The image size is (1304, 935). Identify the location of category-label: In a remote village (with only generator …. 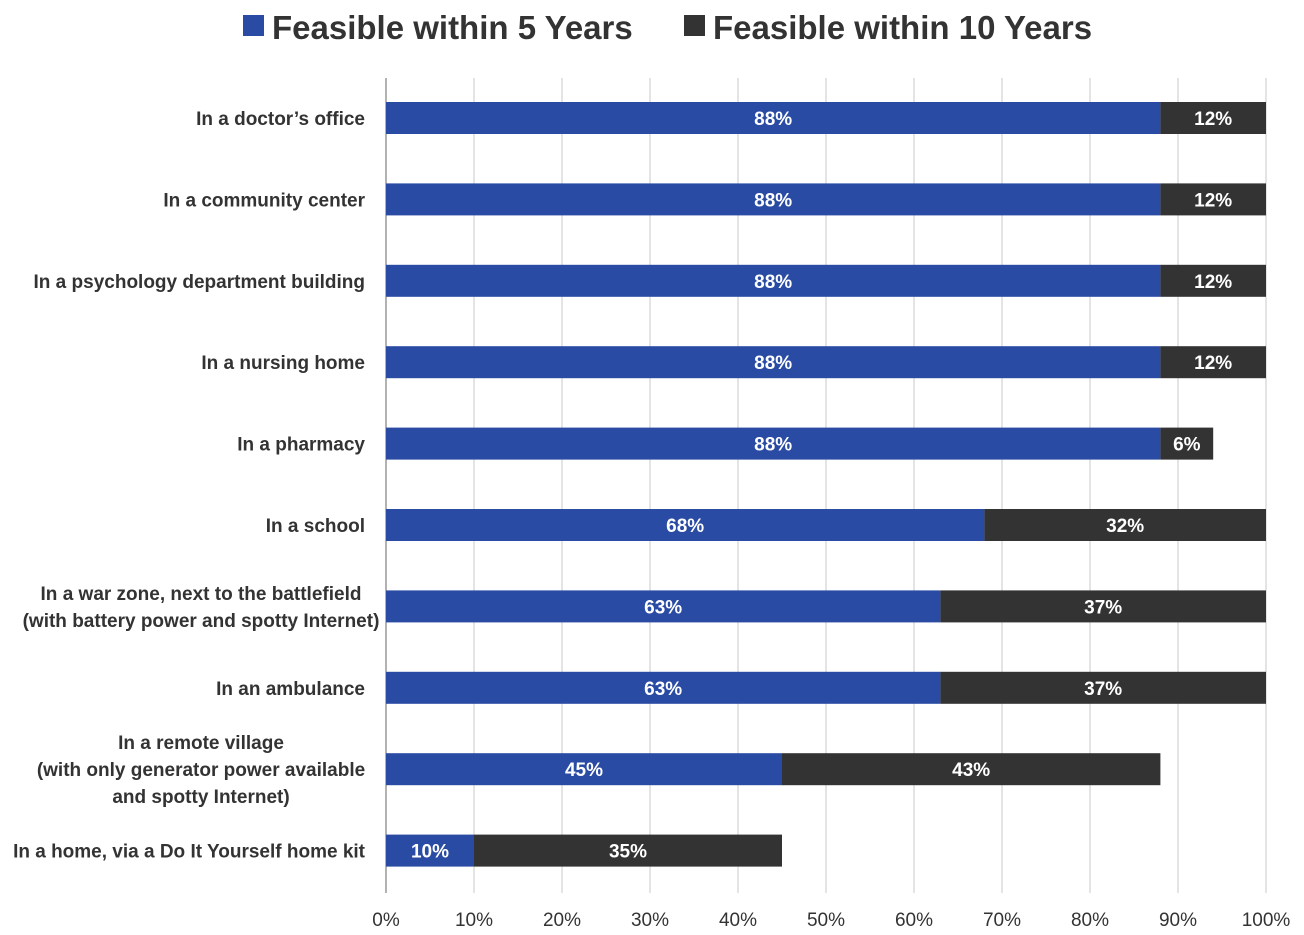
(201, 770).